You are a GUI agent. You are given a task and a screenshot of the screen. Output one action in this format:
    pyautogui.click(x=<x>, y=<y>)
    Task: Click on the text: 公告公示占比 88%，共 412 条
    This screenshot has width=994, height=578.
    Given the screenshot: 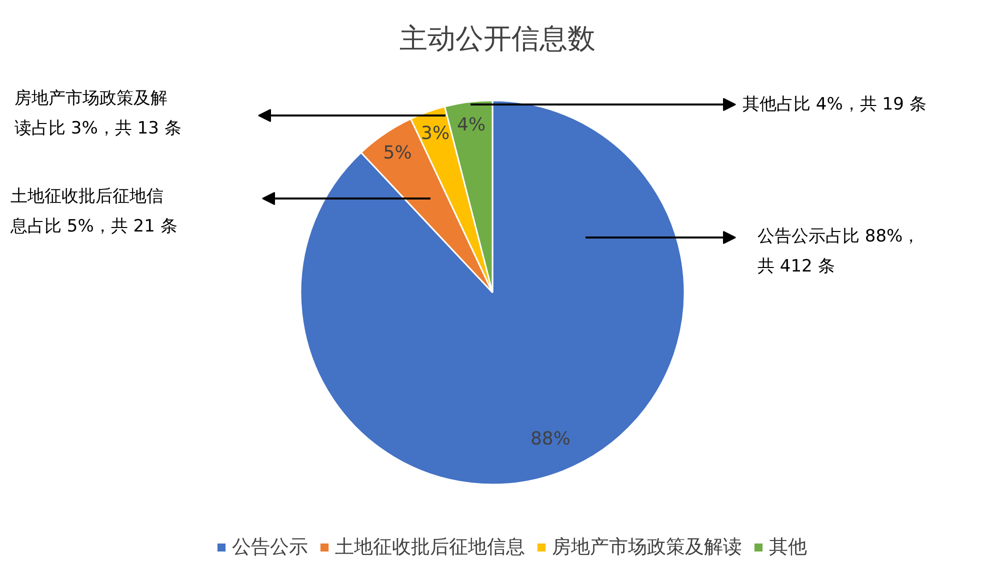 What is the action you would take?
    pyautogui.click(x=839, y=251)
    